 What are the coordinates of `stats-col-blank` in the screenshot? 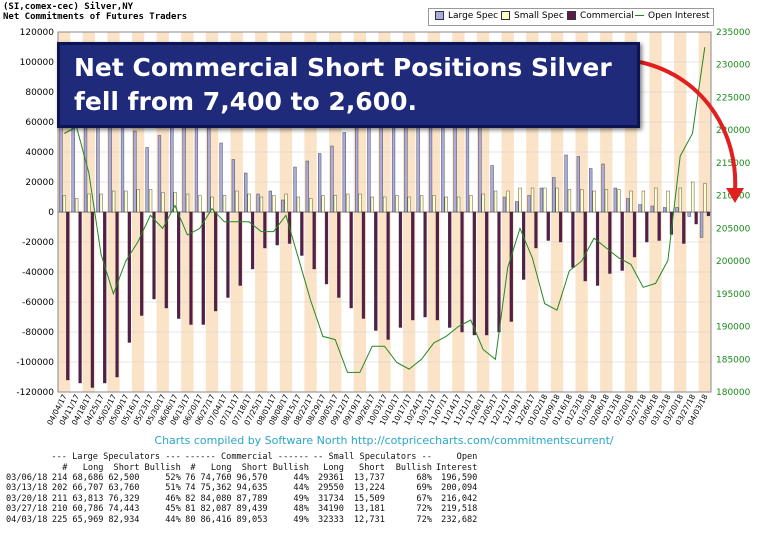 It's located at (26, 467).